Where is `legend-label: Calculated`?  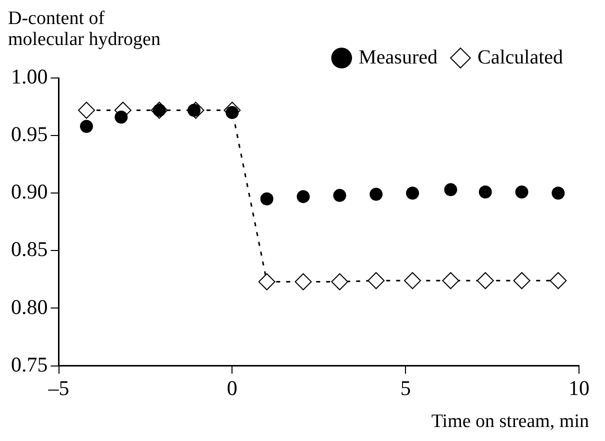
legend-label: Calculated is located at coordinates (520, 57).